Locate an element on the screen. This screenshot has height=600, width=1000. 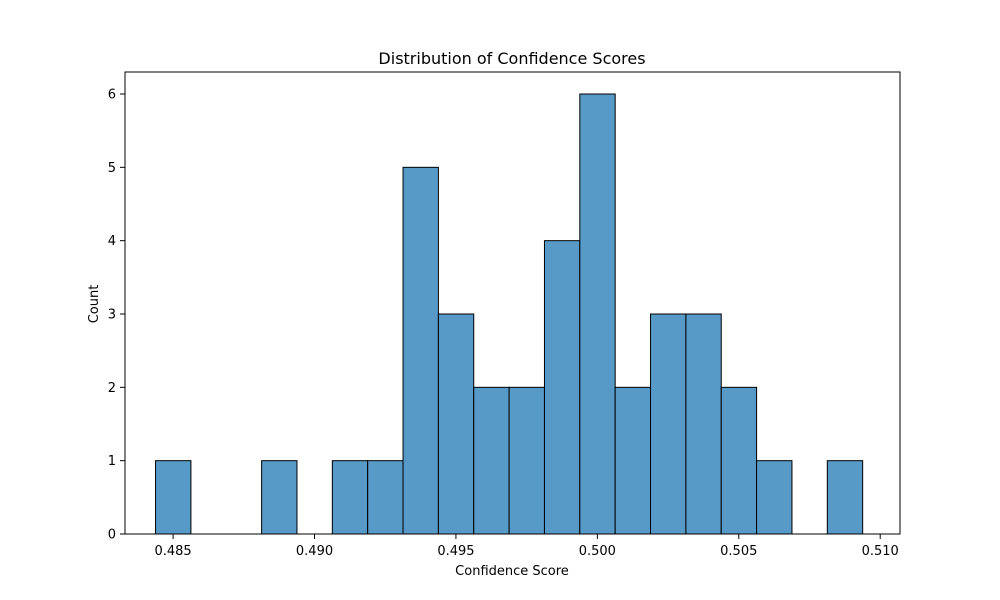
y-axis-label: Count is located at coordinates (94, 304).